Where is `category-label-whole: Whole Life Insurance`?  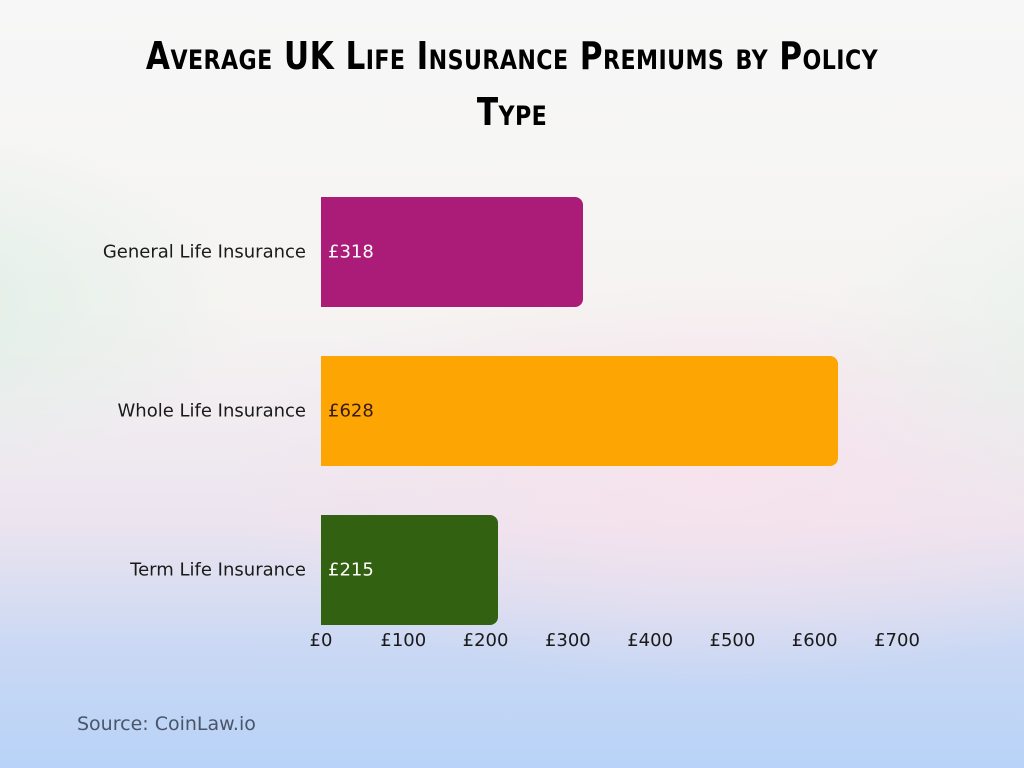 category-label-whole: Whole Life Insurance is located at coordinates (212, 411).